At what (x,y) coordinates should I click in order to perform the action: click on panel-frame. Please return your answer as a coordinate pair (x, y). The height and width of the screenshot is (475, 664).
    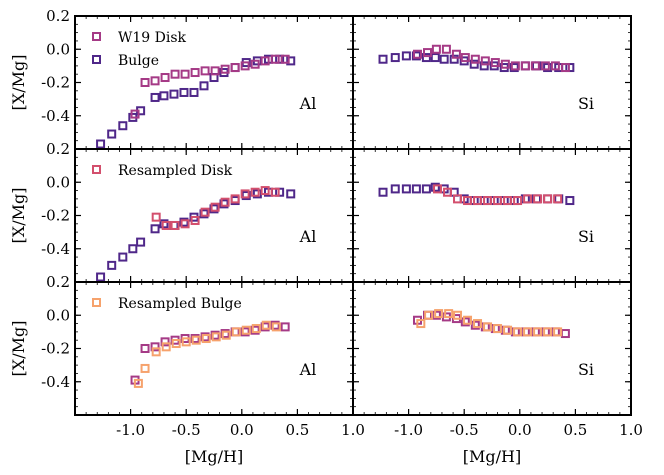
    Looking at the image, I should click on (492, 82).